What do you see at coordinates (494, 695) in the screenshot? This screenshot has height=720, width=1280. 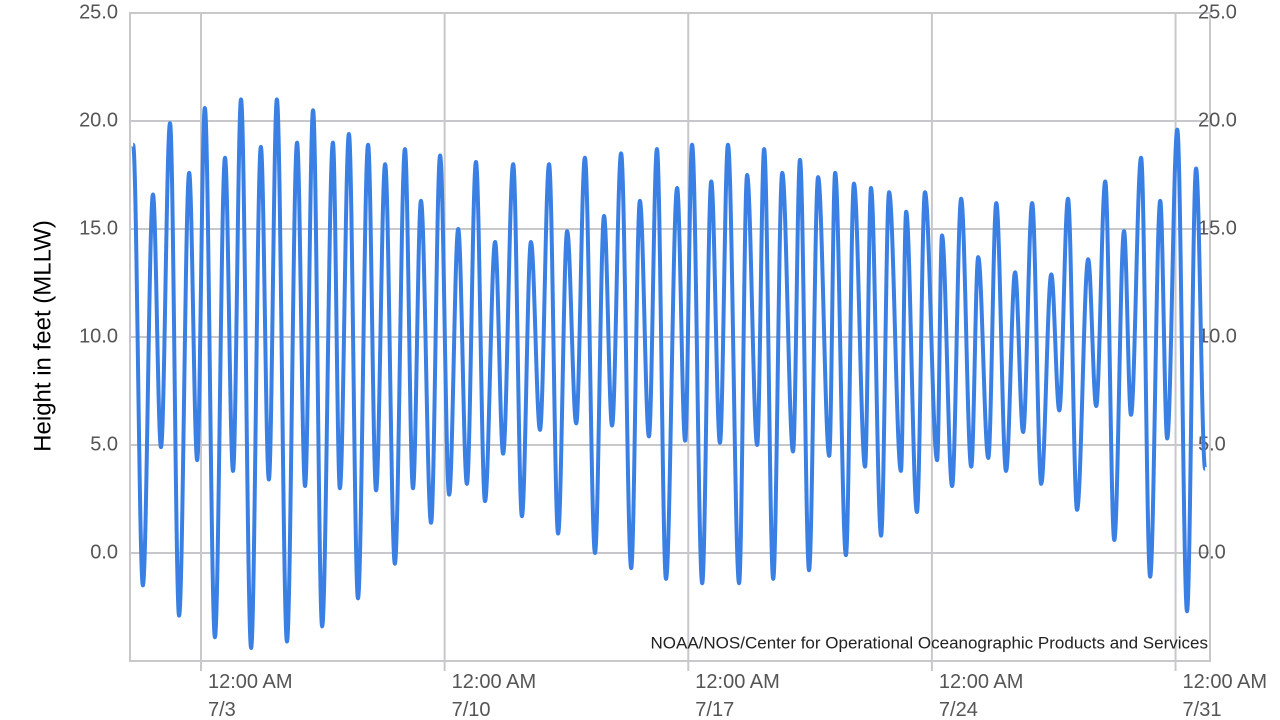 I see `x-tick-label: 12:00 AM 7/10` at bounding box center [494, 695].